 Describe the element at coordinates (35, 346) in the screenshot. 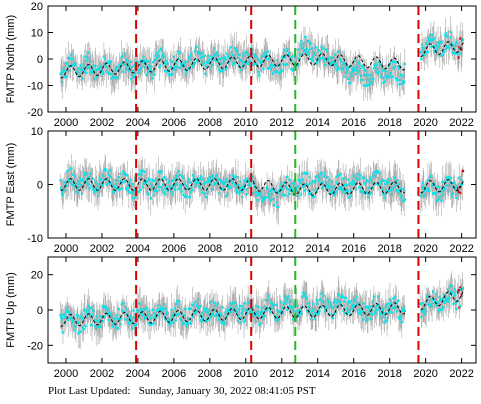

I see `y-tick-label: -20` at that location.